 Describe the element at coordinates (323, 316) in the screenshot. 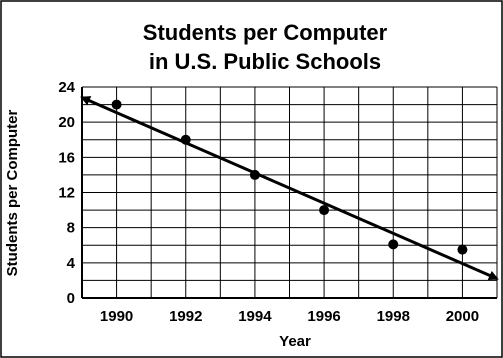

I see `x-tick-label: 1996` at that location.